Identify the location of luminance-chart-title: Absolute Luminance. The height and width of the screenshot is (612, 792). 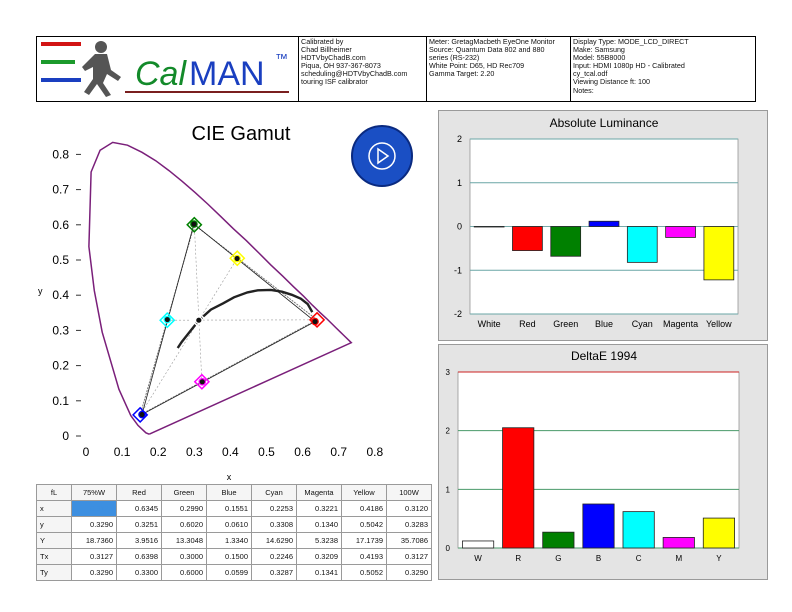
(604, 123).